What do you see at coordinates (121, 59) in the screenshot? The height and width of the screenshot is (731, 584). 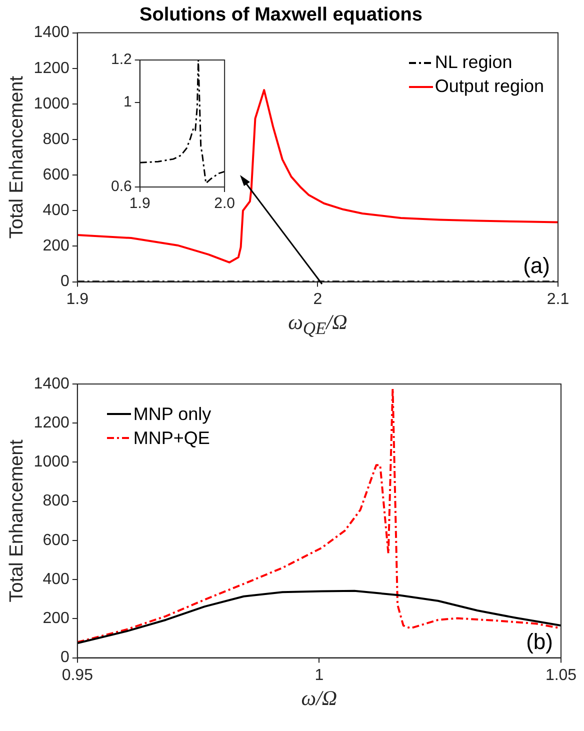 I see `y-tick-label: 1.2` at bounding box center [121, 59].